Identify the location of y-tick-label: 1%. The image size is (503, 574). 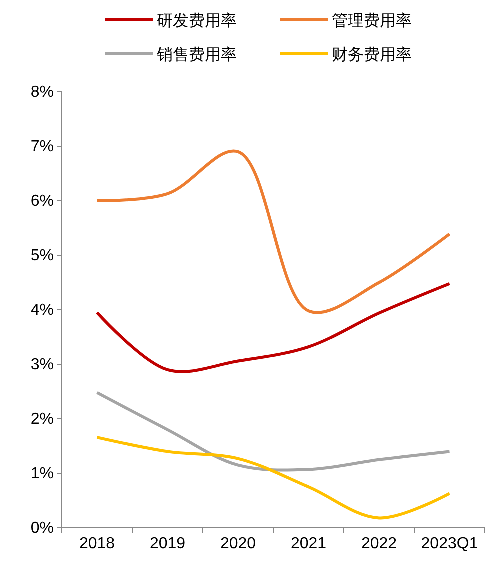
(42, 474).